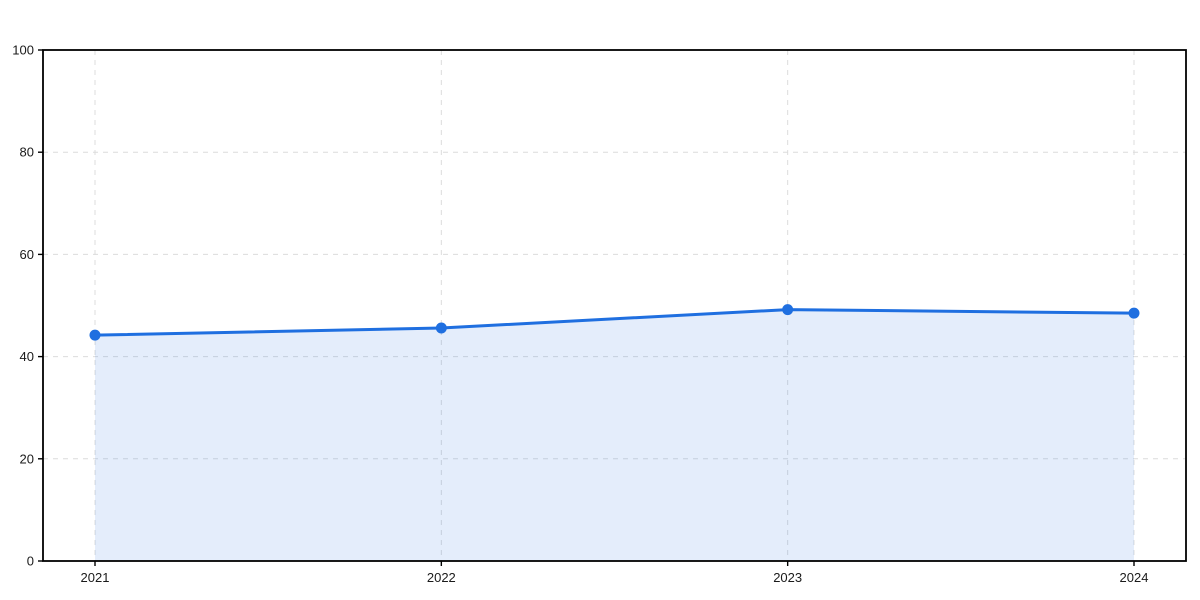 This screenshot has width=1200, height=600. What do you see at coordinates (27, 356) in the screenshot?
I see `y-tick-label: 40` at bounding box center [27, 356].